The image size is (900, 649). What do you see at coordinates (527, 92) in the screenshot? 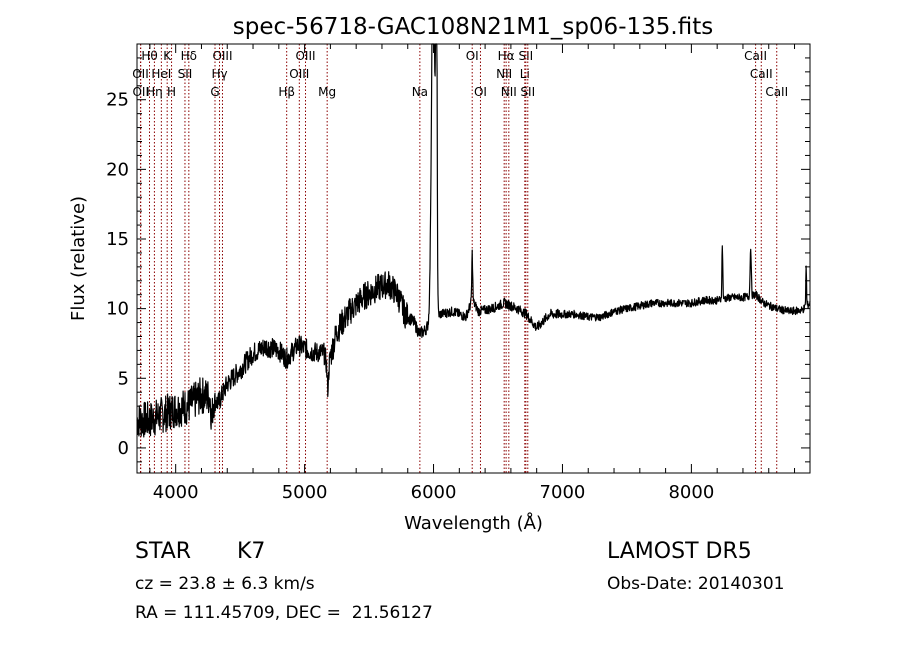
I see `line-label-26: SII` at bounding box center [527, 92].